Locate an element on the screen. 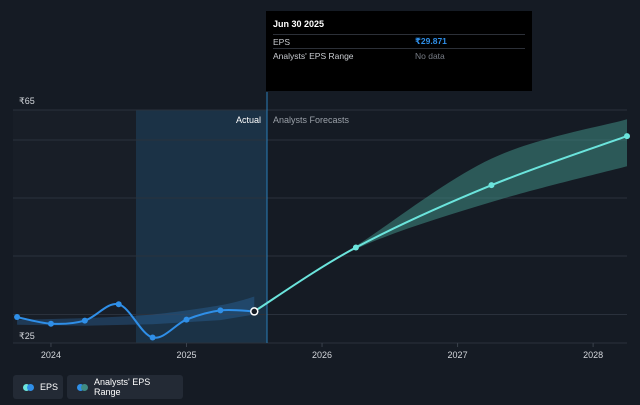  y-tick-label-1: ₹25 is located at coordinates (27, 336).